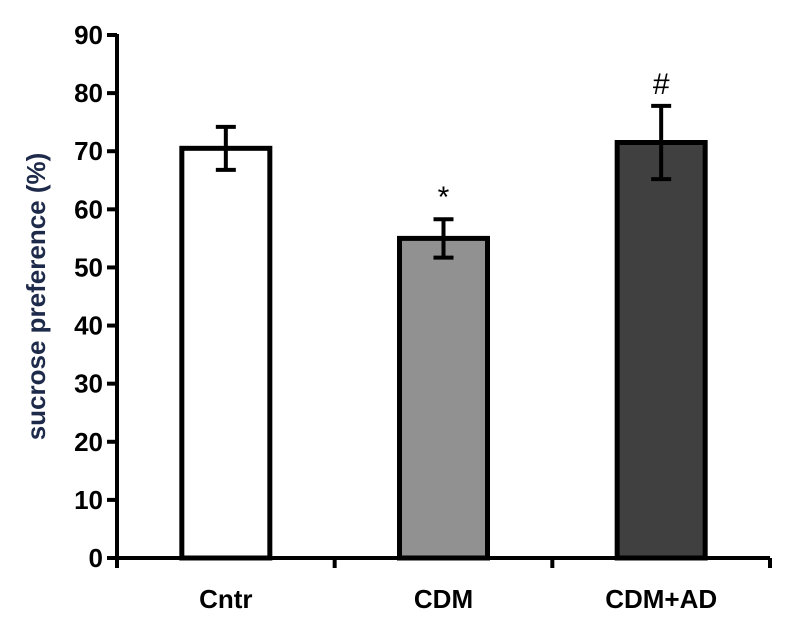 The image size is (786, 633). What do you see at coordinates (661, 84) in the screenshot?
I see `significance-marker: #` at bounding box center [661, 84].